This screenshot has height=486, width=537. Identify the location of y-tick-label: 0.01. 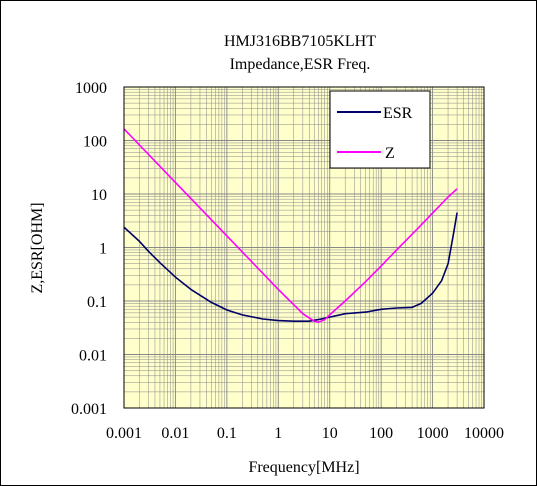
(93, 356).